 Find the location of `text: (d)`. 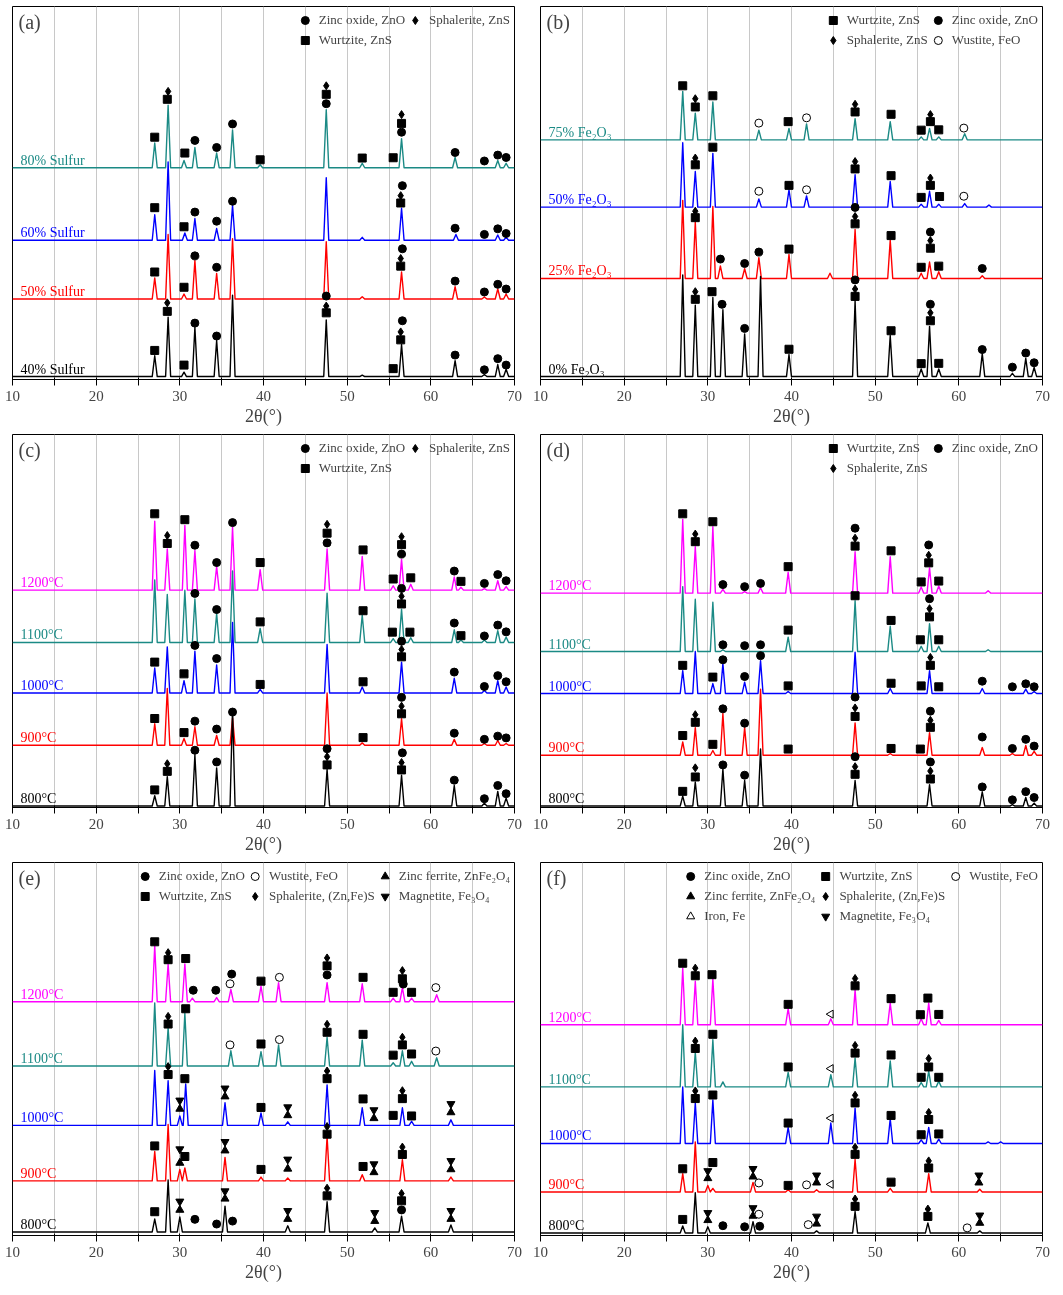

text: (d) is located at coordinates (558, 450).